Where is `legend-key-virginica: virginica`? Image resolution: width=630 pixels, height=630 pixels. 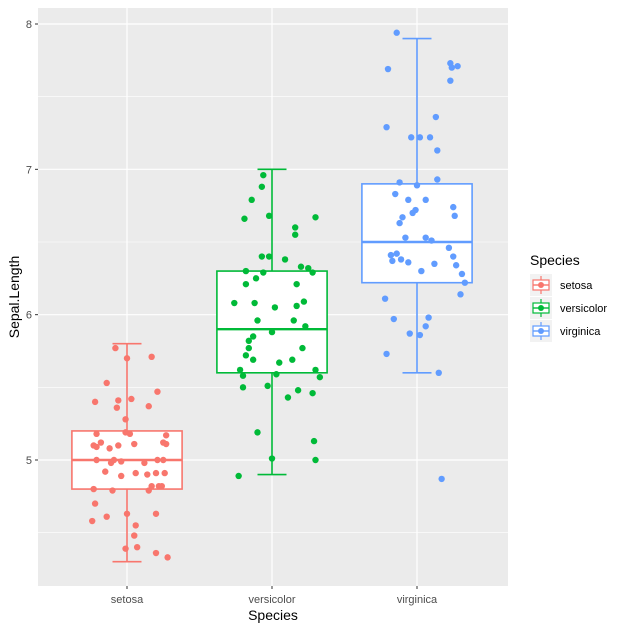 legend-key-virginica: virginica is located at coordinates (565, 331).